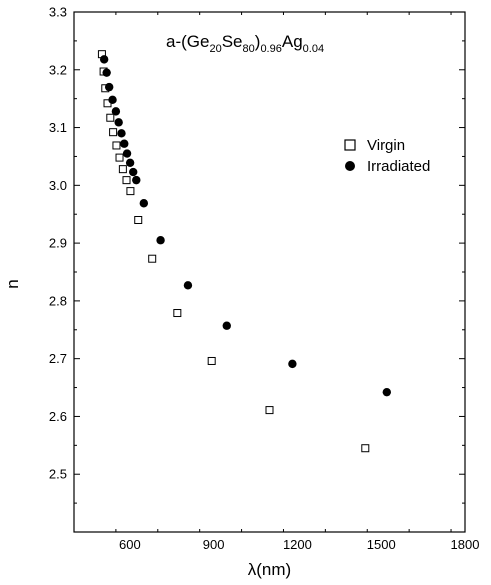 This screenshot has width=491, height=585. Describe the element at coordinates (58, 127) in the screenshot. I see `y-tick-label: 3.1` at that location.